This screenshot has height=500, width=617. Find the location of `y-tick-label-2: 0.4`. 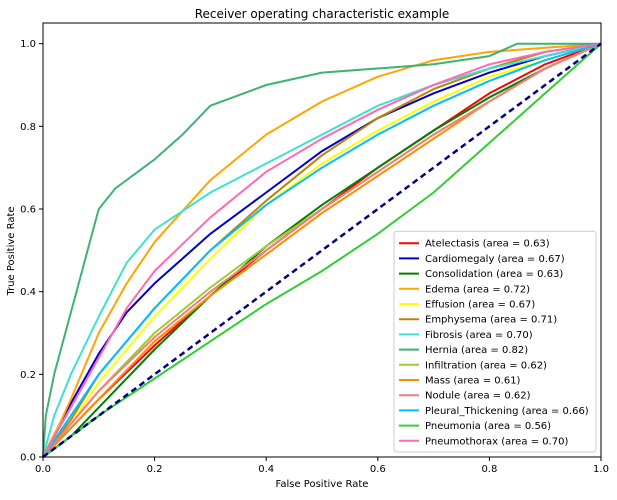

y-tick-label-2: 0.4 is located at coordinates (28, 292).